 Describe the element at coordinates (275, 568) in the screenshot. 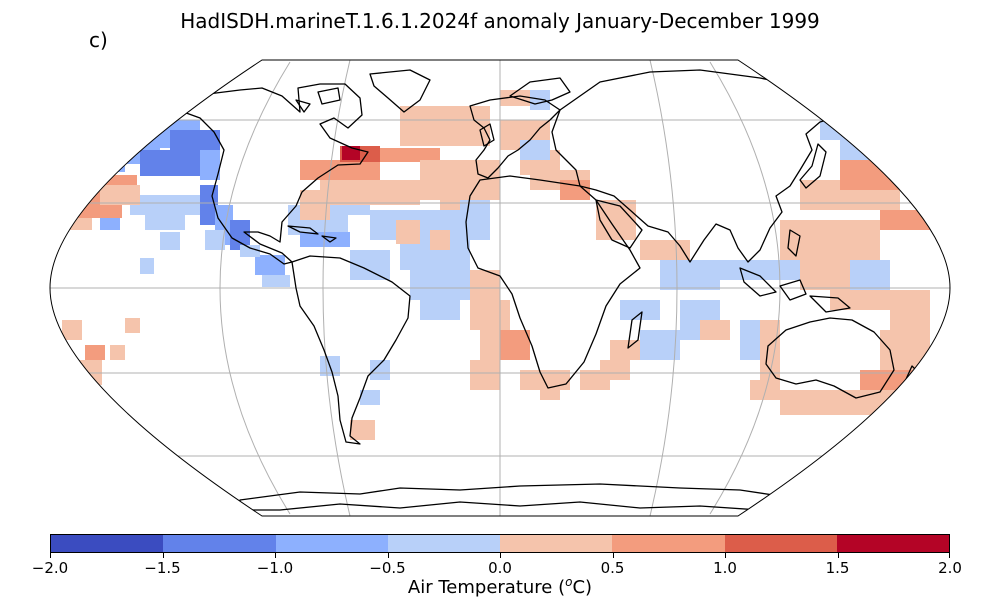

I see `colorbar-tick-label: −1.0` at that location.